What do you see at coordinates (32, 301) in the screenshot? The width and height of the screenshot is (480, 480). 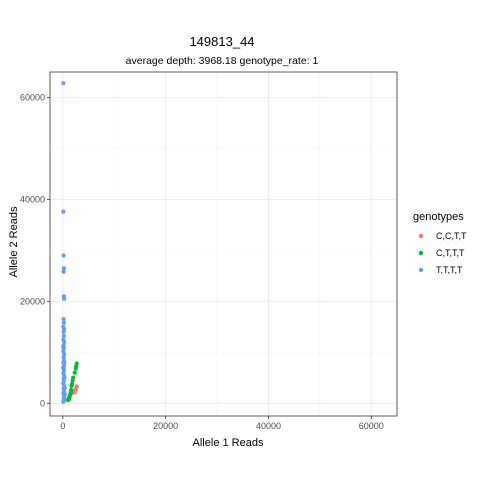 I see `y-tick-label: 20000` at bounding box center [32, 301].